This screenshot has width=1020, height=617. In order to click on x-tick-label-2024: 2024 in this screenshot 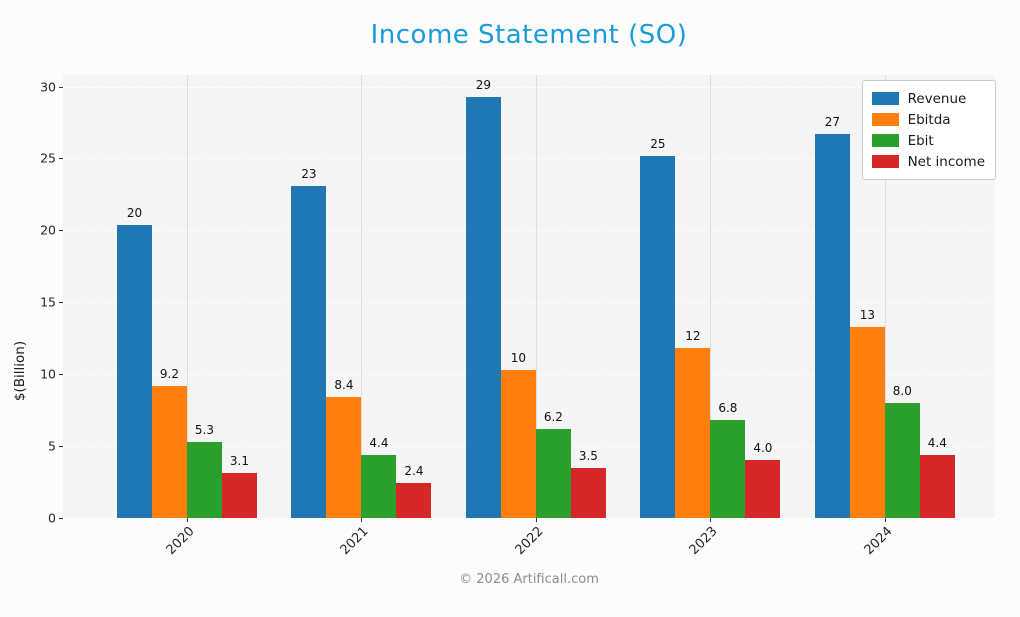, I will do `click(878, 541)`.